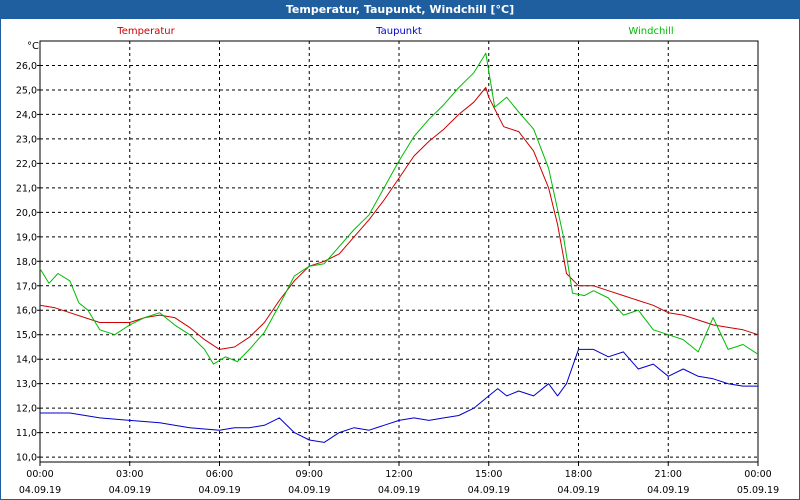 This screenshot has height=500, width=800. Describe the element at coordinates (26, 384) in the screenshot. I see `y-tick-label: 13,0` at that location.